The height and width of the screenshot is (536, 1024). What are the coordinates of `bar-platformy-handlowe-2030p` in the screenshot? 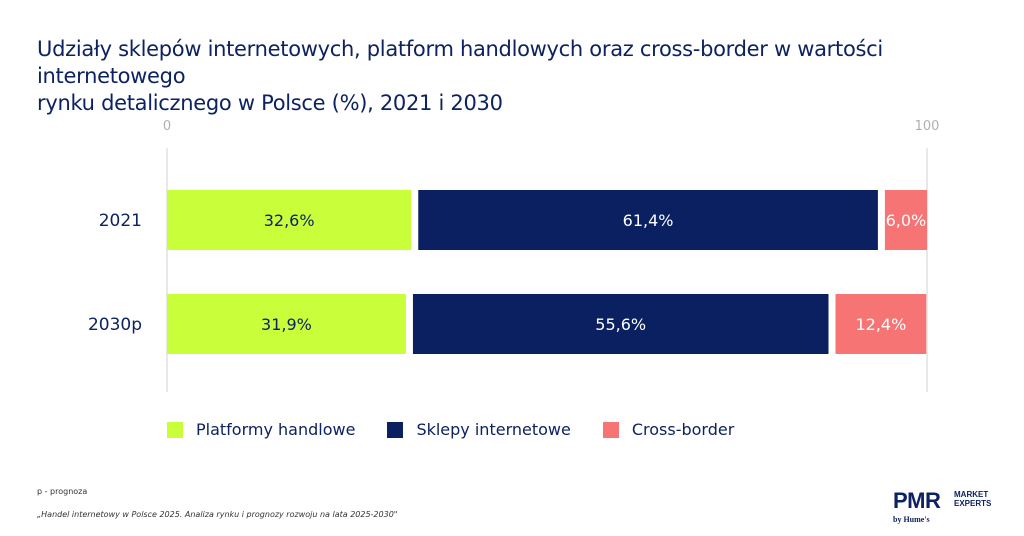 It's located at (286, 324).